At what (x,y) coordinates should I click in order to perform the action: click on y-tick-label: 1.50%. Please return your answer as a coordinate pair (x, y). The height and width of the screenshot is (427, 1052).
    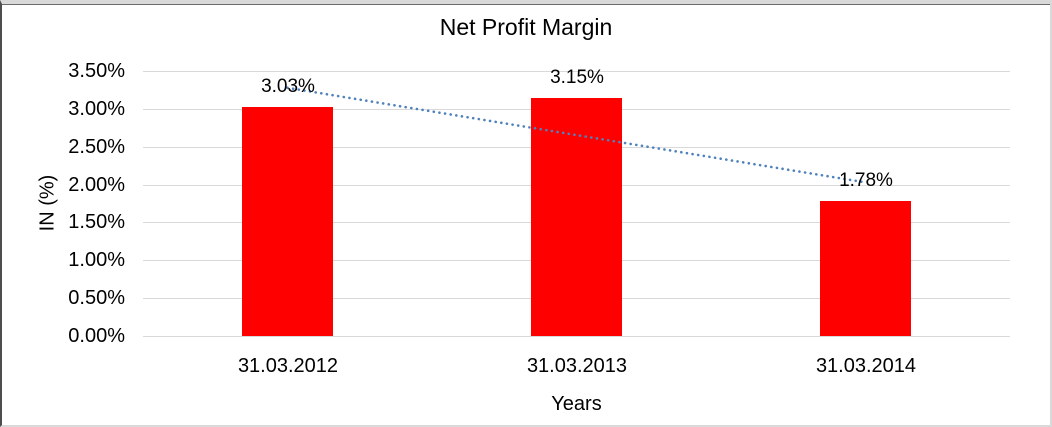
    Looking at the image, I should click on (96, 222).